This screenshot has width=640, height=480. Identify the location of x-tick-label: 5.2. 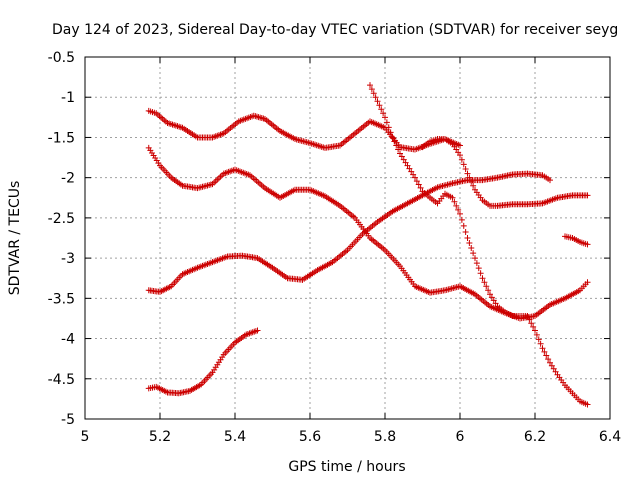
(160, 437).